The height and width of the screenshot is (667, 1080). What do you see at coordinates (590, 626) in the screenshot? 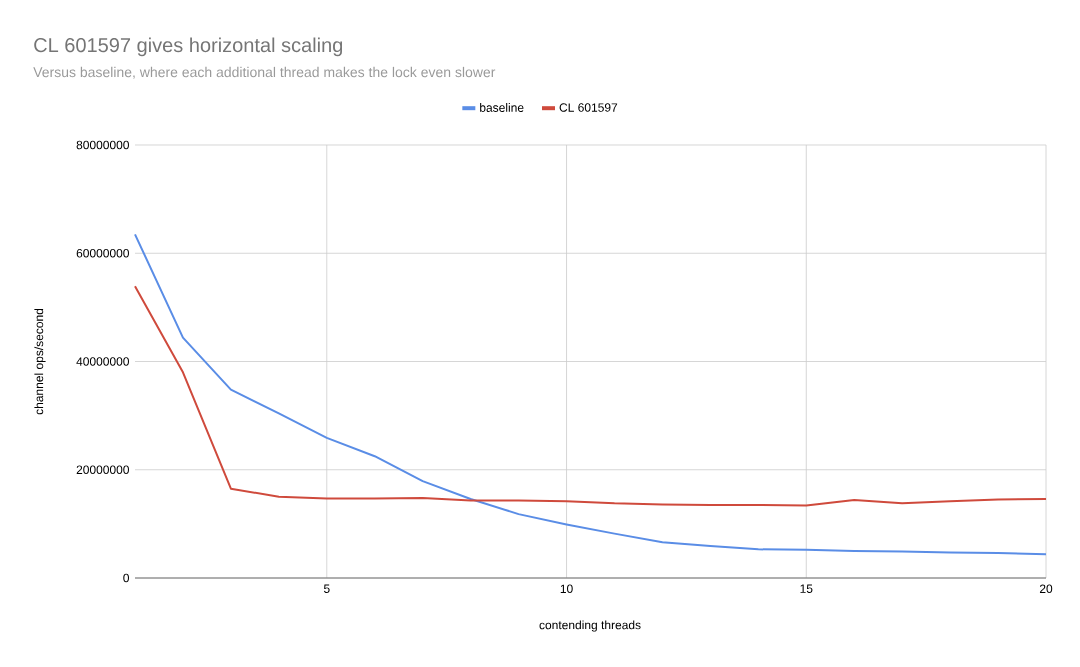
I see `x-axis-title: contending threads` at bounding box center [590, 626].